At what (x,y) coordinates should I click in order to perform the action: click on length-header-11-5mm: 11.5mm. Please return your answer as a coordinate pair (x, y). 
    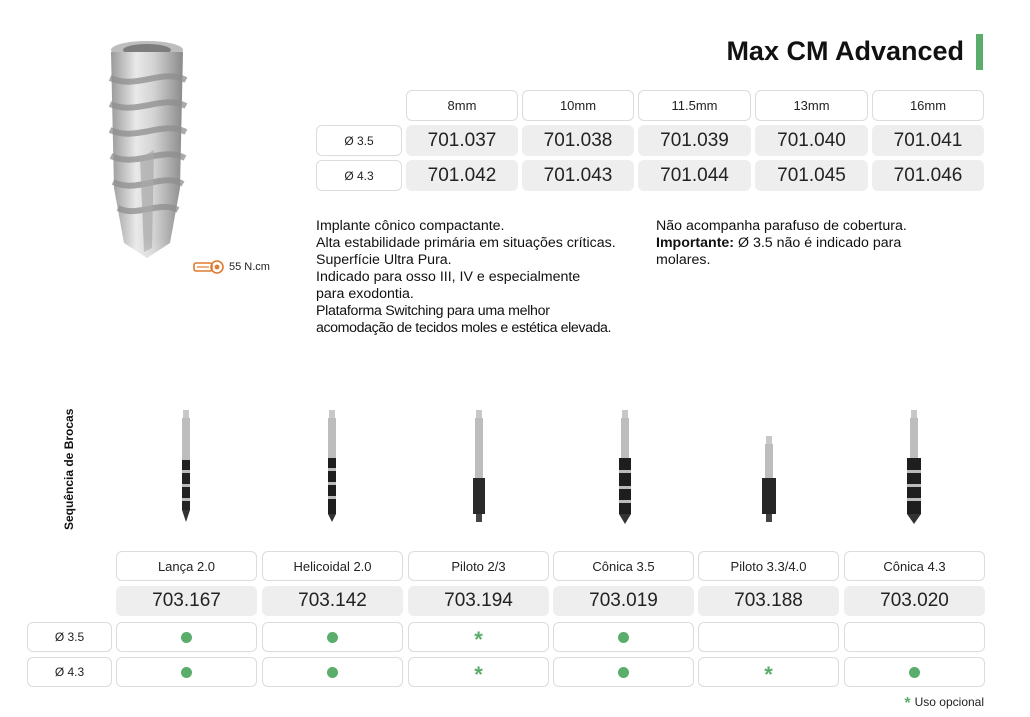
    Looking at the image, I should click on (694, 105).